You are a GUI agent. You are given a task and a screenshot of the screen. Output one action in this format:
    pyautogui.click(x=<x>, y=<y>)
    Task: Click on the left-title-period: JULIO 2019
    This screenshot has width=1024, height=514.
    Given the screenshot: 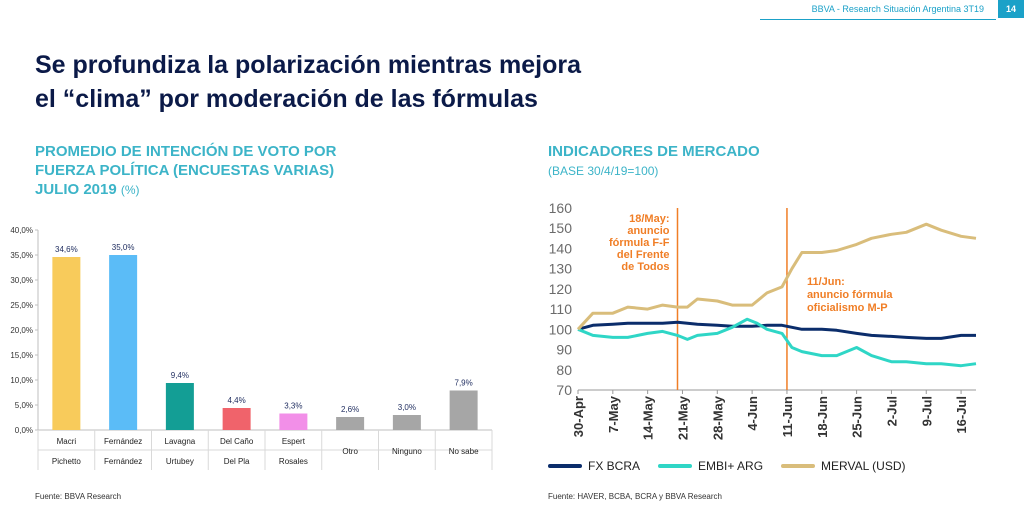 What is the action you would take?
    pyautogui.click(x=76, y=189)
    